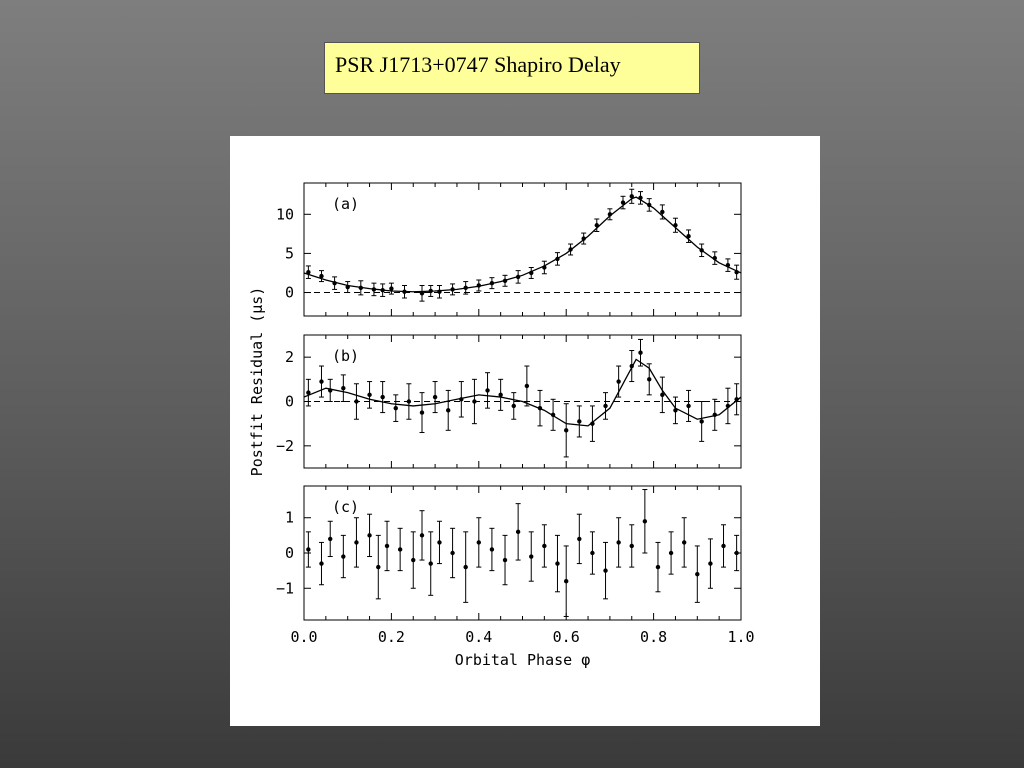  I want to click on x-axis-label: Orbital Phase φ, so click(522, 660).